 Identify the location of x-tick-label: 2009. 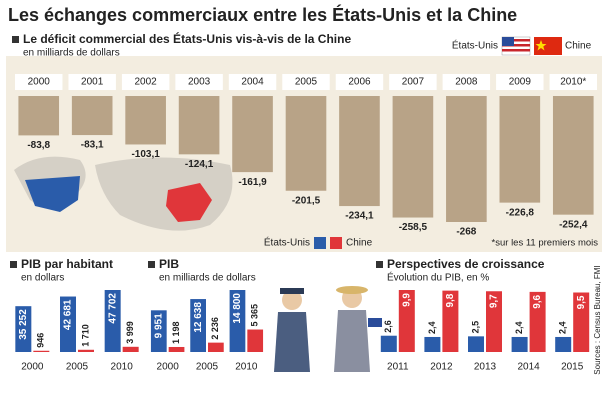
(520, 82).